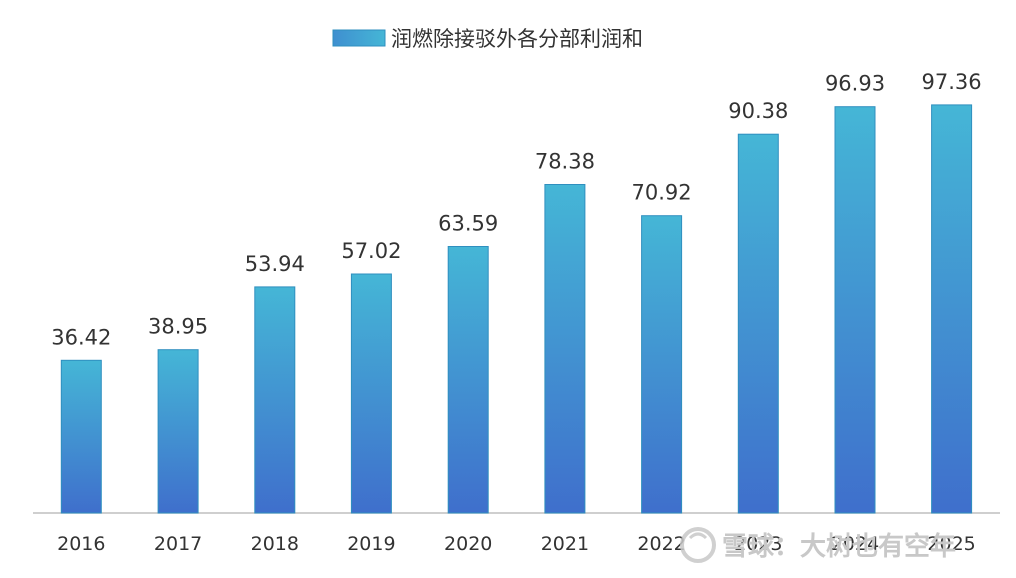 This screenshot has width=1016, height=578. Describe the element at coordinates (178, 431) in the screenshot. I see `bar-2017` at that location.